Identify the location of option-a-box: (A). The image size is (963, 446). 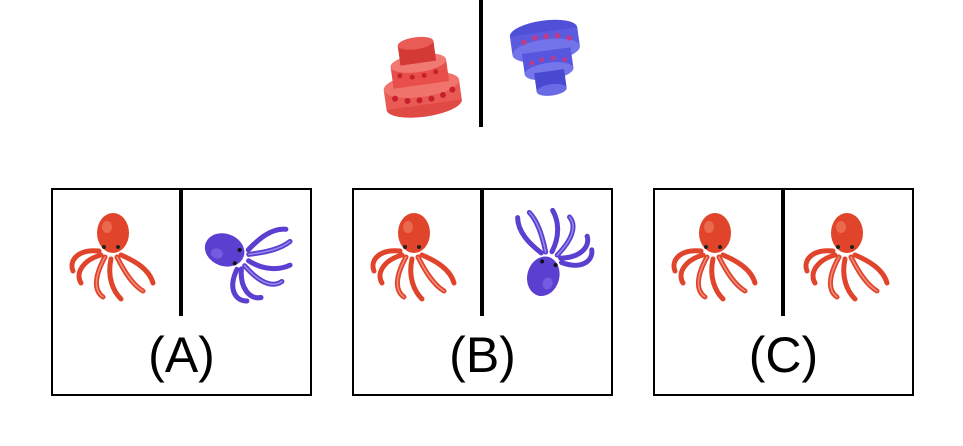
(181, 292).